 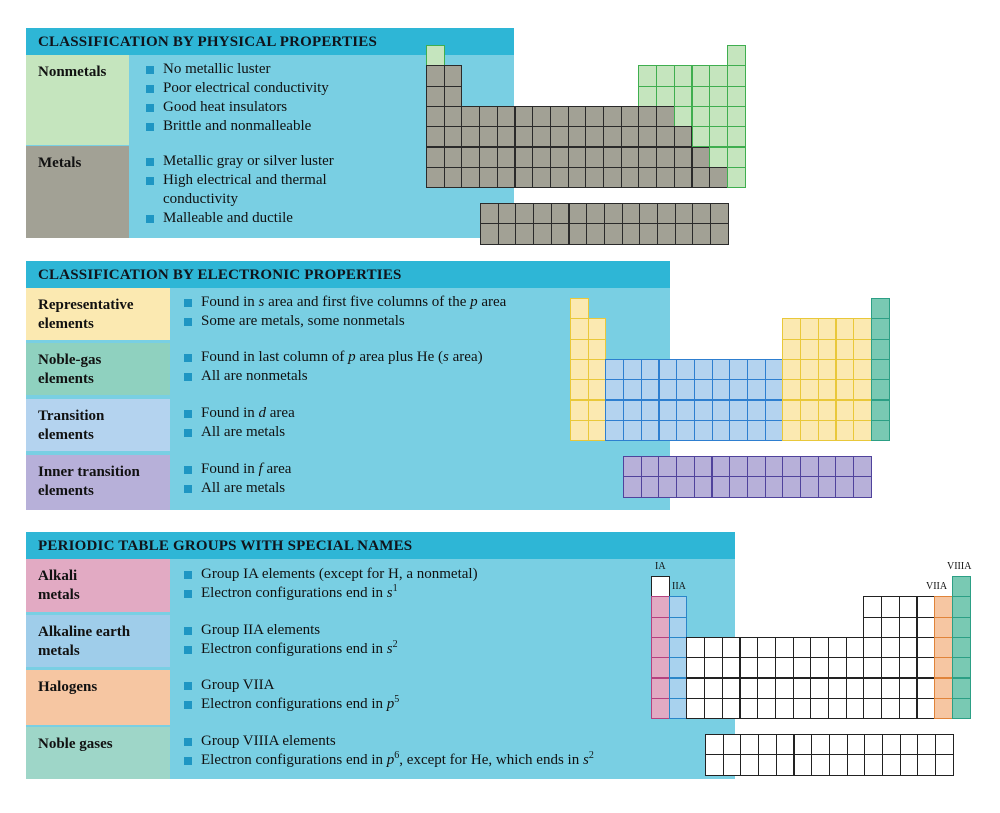 I want to click on alkaline-earth-metals-label: Alkaline earth metals, so click(x=98, y=641).